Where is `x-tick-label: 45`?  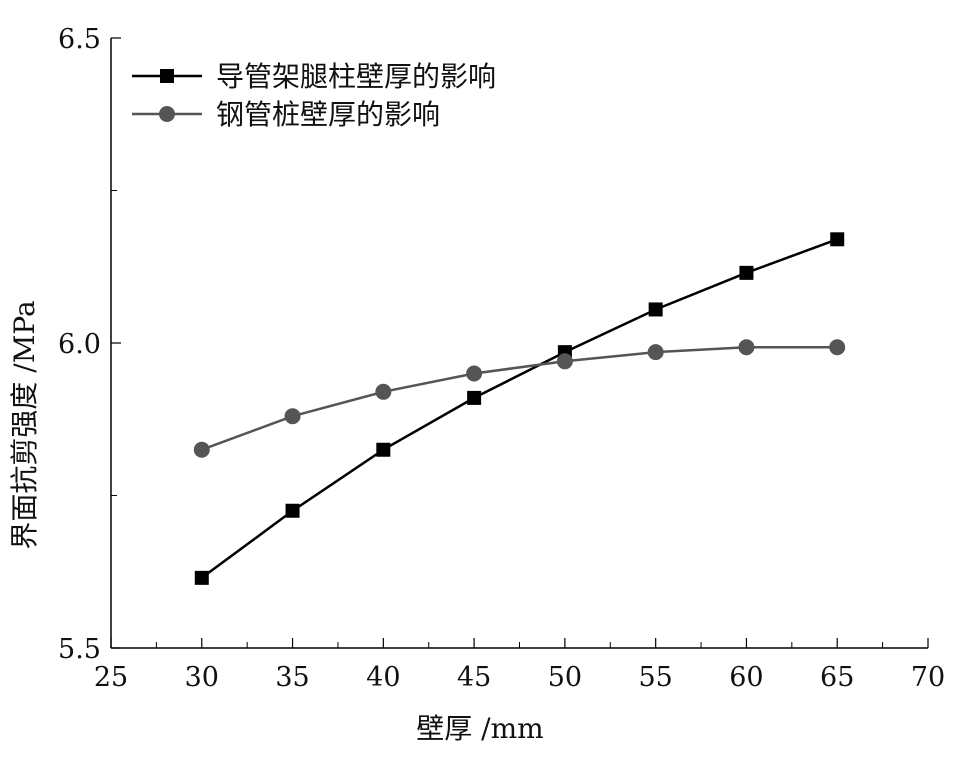 x-tick-label: 45 is located at coordinates (474, 677).